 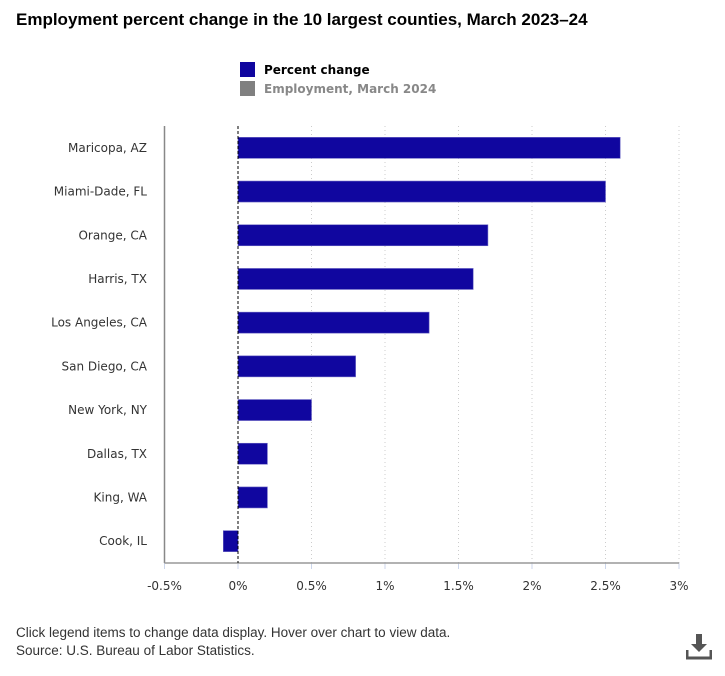 I want to click on legend-item-percent-change: Percent change, so click(x=338, y=69).